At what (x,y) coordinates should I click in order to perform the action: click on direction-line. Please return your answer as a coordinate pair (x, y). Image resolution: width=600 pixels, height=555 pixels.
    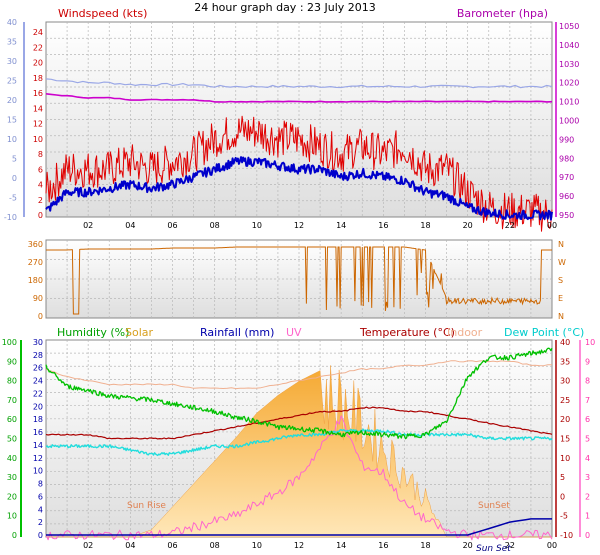
    Looking at the image, I should click on (299, 280).